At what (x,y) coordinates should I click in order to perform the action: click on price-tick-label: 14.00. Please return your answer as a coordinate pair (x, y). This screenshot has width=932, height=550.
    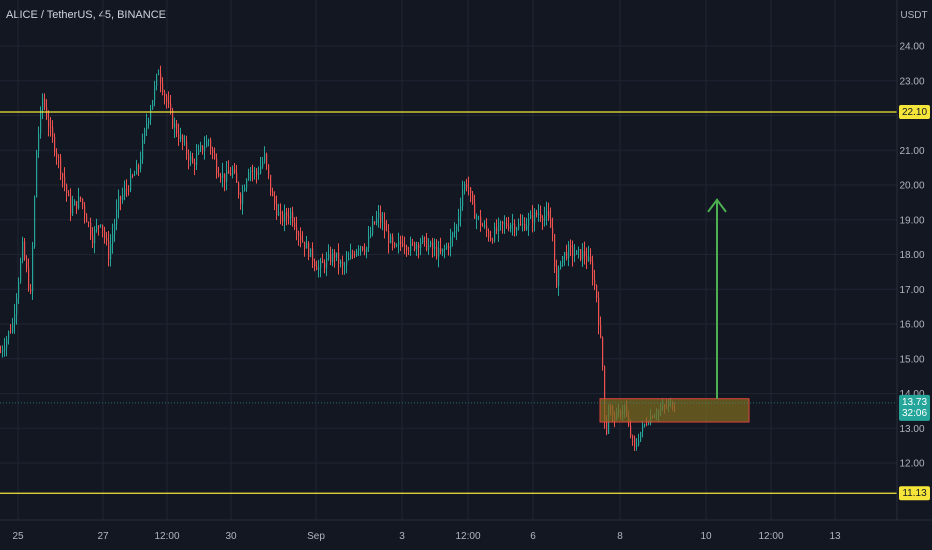
    Looking at the image, I should click on (911, 394).